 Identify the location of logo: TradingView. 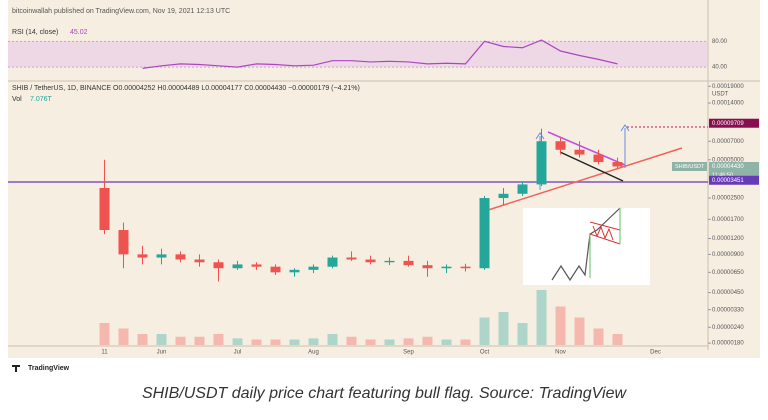
(49, 368).